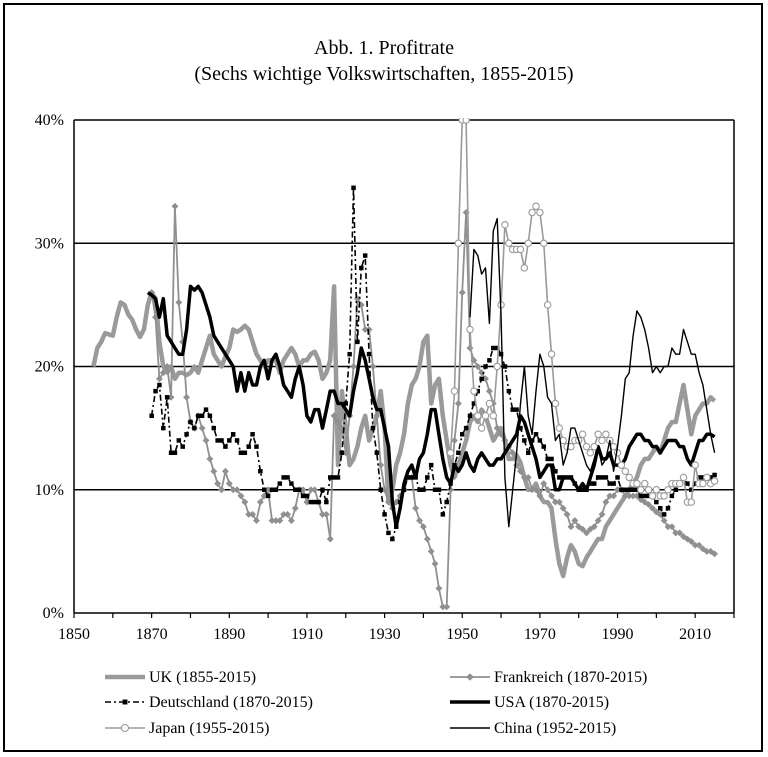 This screenshot has height=757, width=768. Describe the element at coordinates (74, 634) in the screenshot. I see `x-tick-label: 1850` at that location.